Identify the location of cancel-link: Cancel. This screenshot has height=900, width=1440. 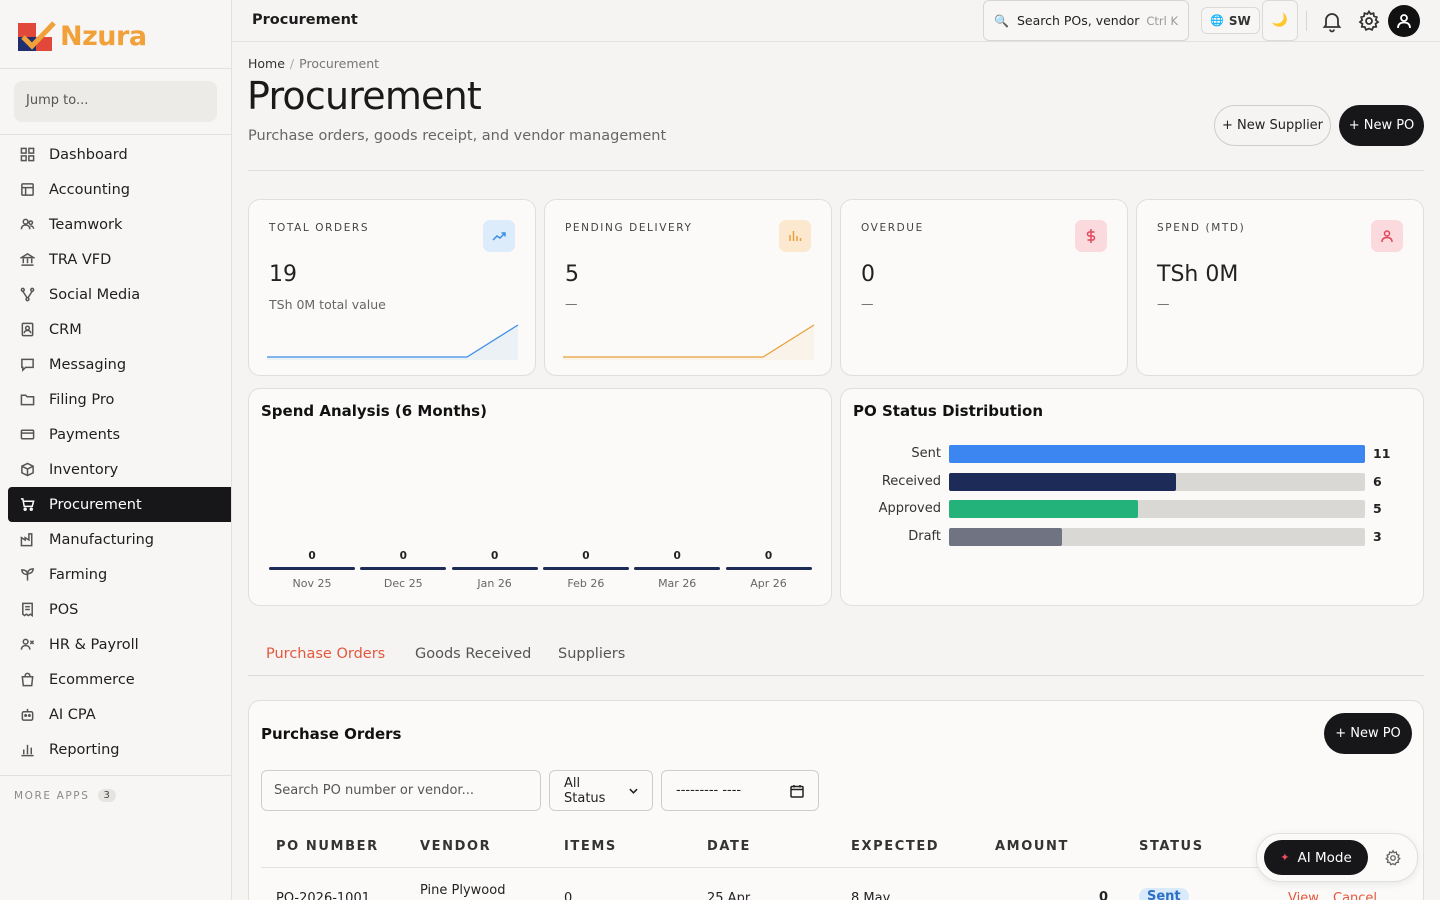
(1355, 895).